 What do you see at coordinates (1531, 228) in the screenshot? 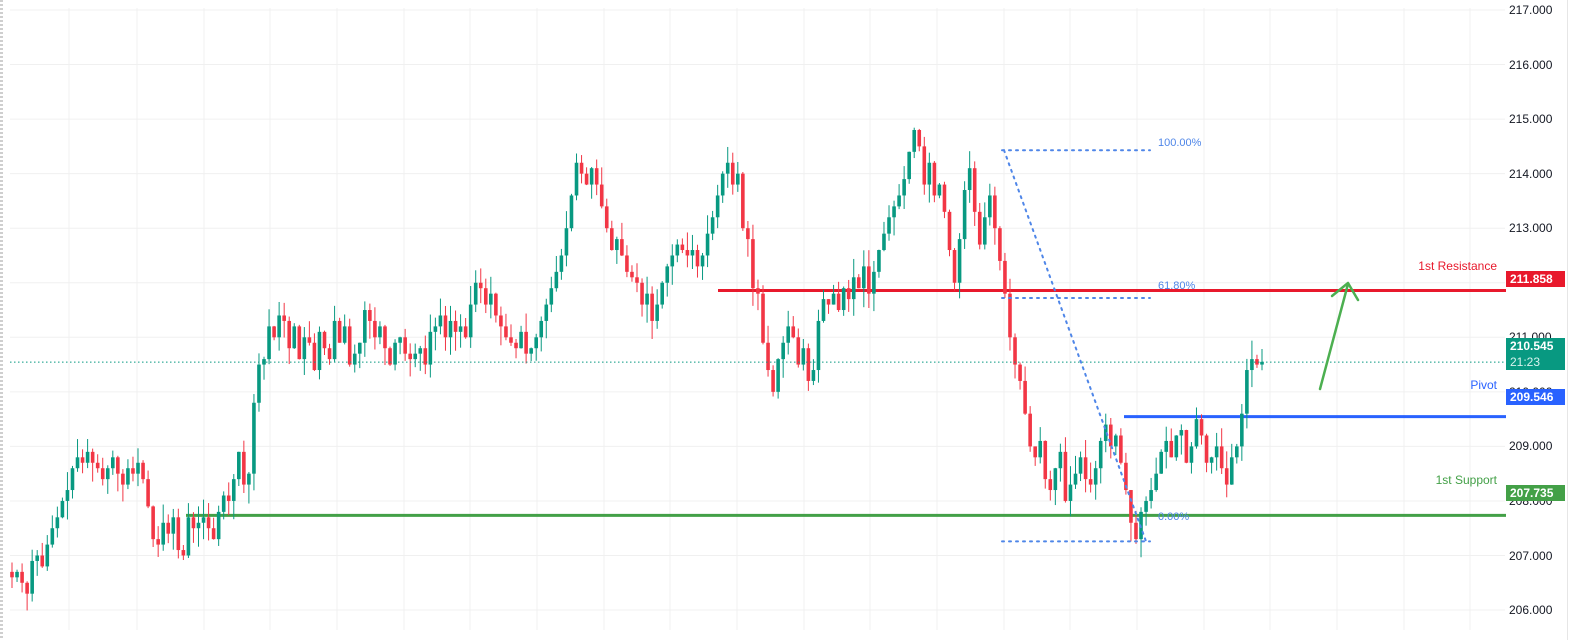
I see `price-axis-tick: 213.000` at bounding box center [1531, 228].